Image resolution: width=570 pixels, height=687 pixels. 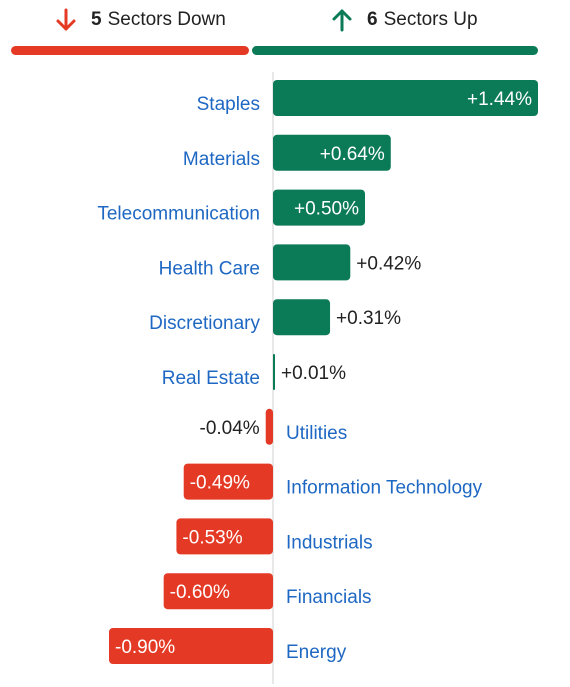 I want to click on sectors-down-count: 5, so click(x=96, y=19).